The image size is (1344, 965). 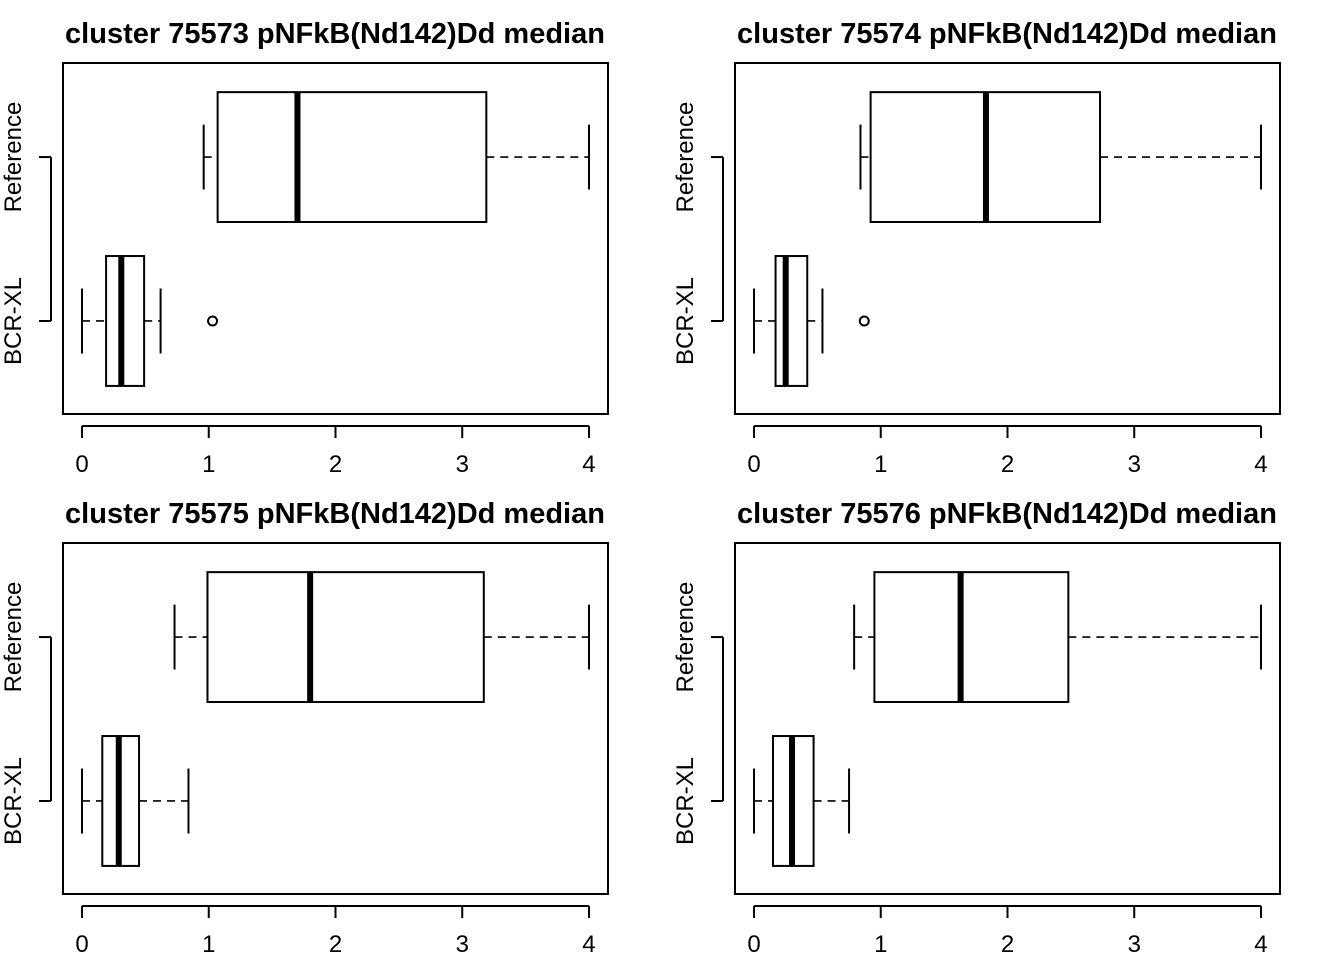 I want to click on panel-title: cluster 75574 pNFkB(Nd142)Dd median, so click(x=1007, y=34).